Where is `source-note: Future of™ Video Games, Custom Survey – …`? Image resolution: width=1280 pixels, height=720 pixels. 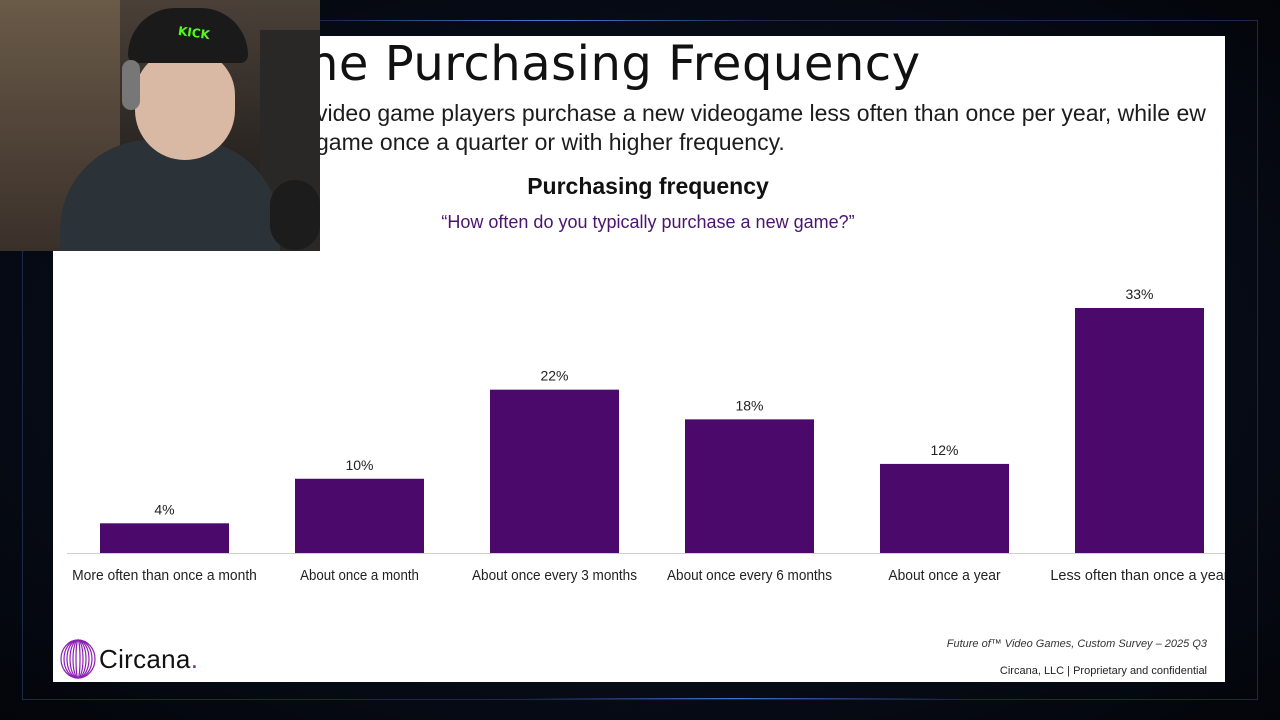 source-note: Future of™ Video Games, Custom Survey – … is located at coordinates (1076, 644).